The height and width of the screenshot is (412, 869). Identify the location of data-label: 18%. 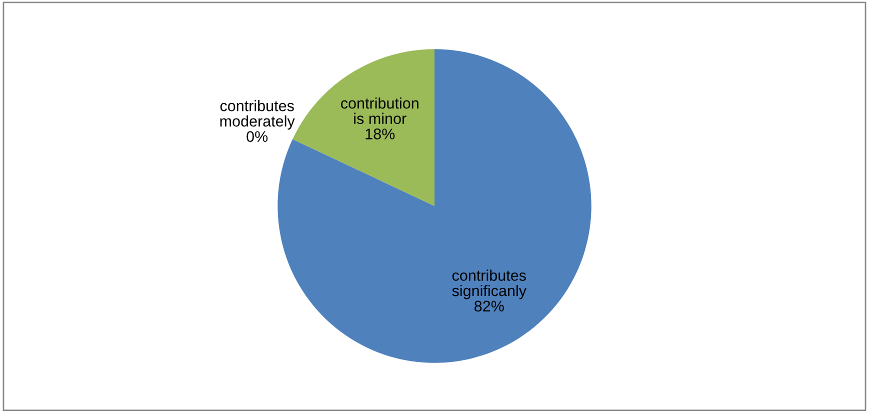
(380, 134).